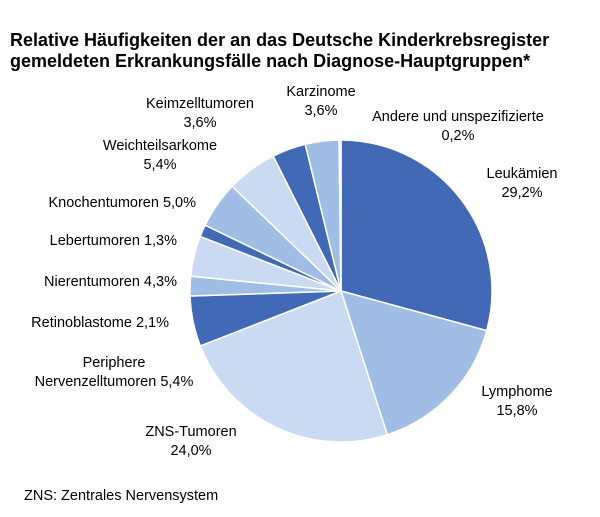 The width and height of the screenshot is (600, 517). What do you see at coordinates (458, 117) in the screenshot?
I see `slice-label-line: Andere und unspezifizierte` at bounding box center [458, 117].